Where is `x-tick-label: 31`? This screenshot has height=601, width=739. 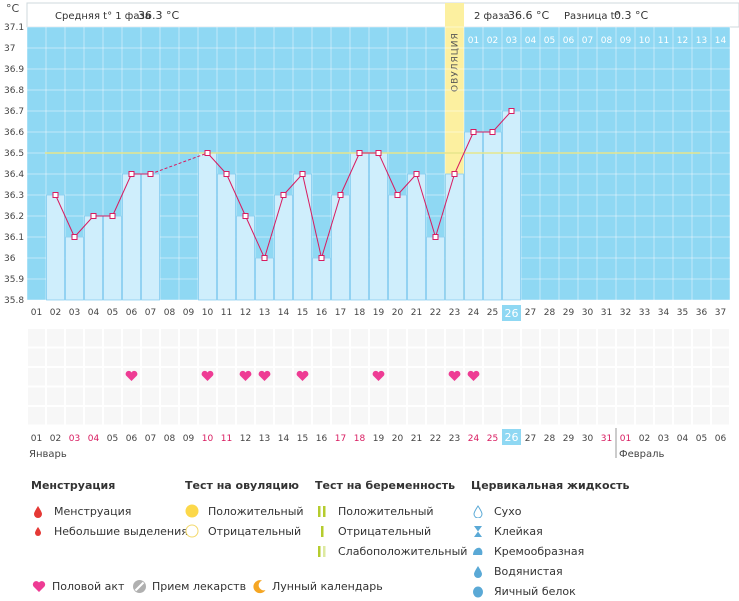
x-tick-label: 31 is located at coordinates (606, 313).